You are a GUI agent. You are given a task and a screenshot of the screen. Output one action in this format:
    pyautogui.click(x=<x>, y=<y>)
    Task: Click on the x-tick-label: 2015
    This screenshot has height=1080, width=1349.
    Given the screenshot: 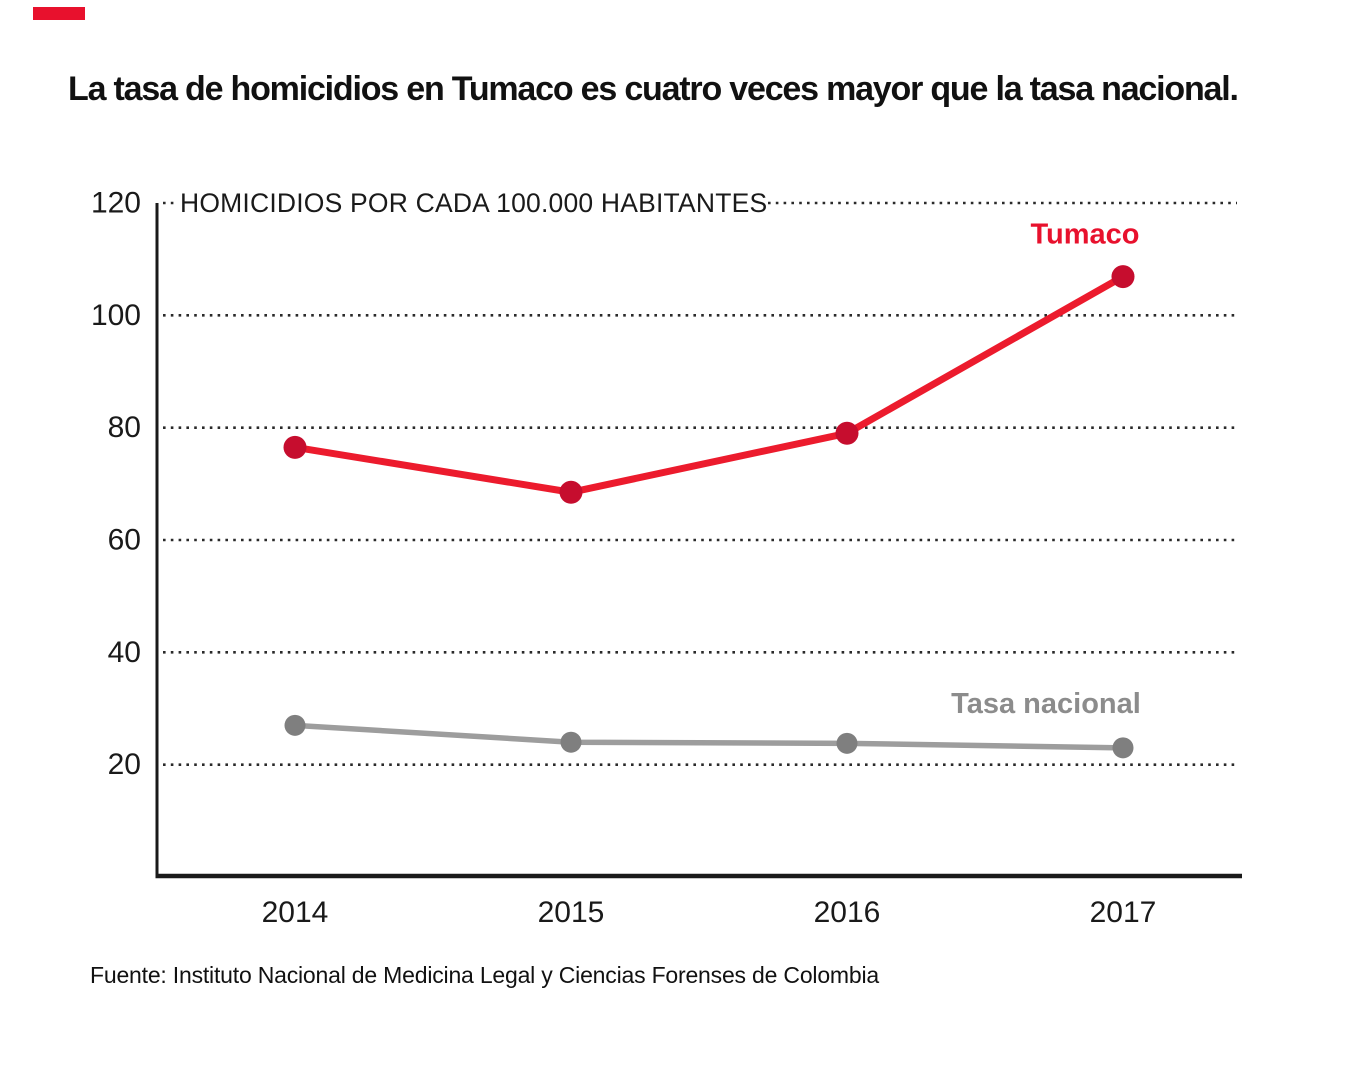 What is the action you would take?
    pyautogui.click(x=571, y=912)
    